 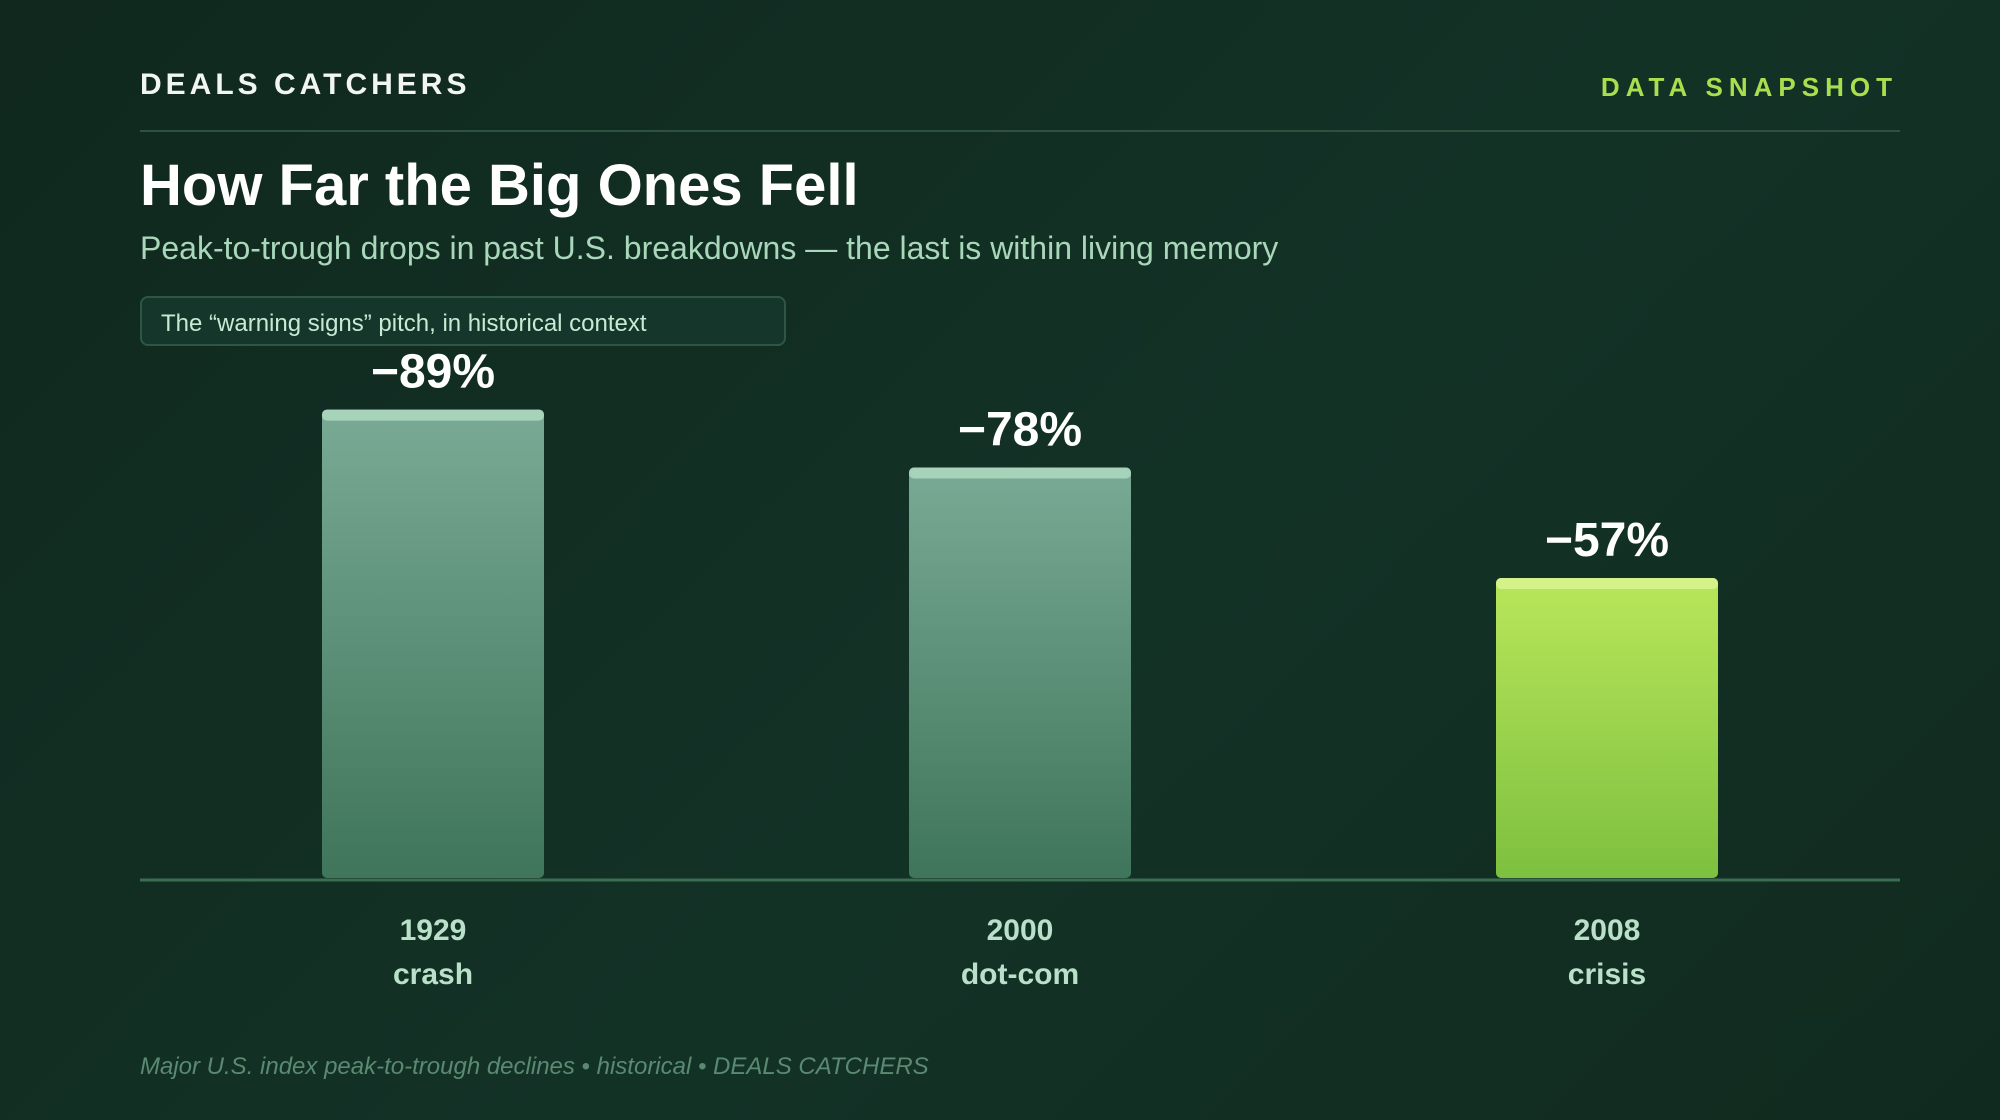 I want to click on bar-2008, so click(x=1607, y=728).